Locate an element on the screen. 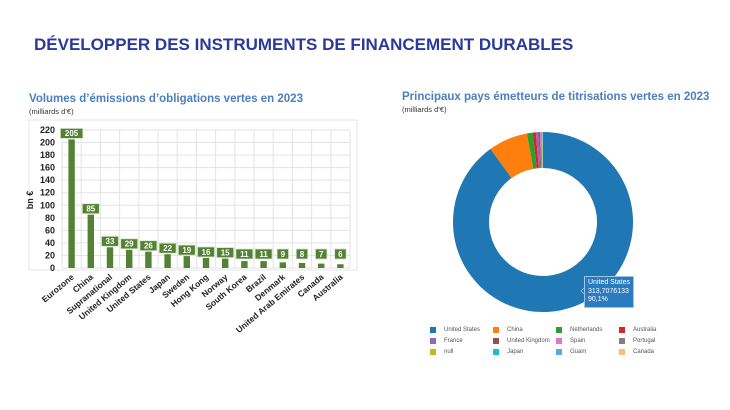 The height and width of the screenshot is (410, 730). data-label: 205 is located at coordinates (72, 133).